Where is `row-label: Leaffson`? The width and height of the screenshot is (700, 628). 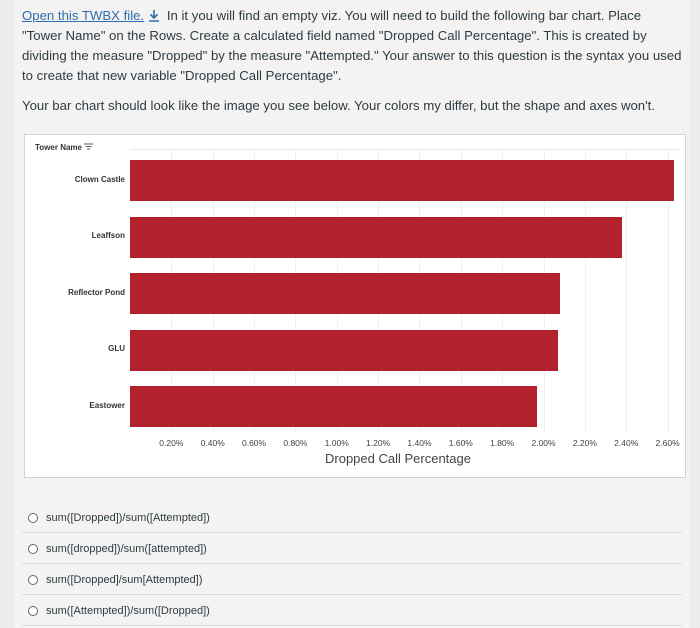 row-label: Leaffson is located at coordinates (108, 235).